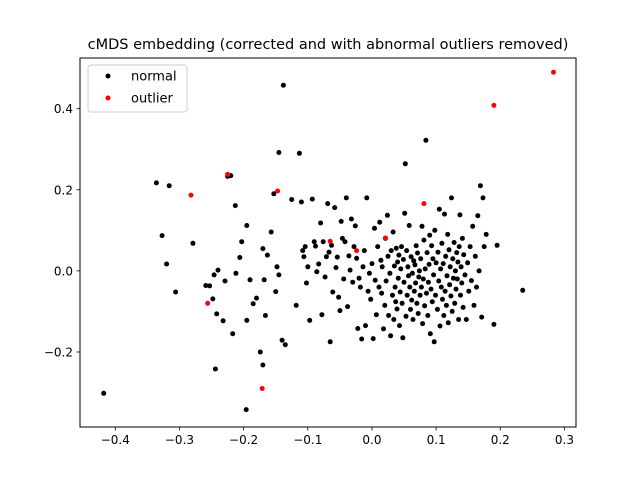  Describe the element at coordinates (154, 77) in the screenshot. I see `legend-label-normal: normal` at that location.